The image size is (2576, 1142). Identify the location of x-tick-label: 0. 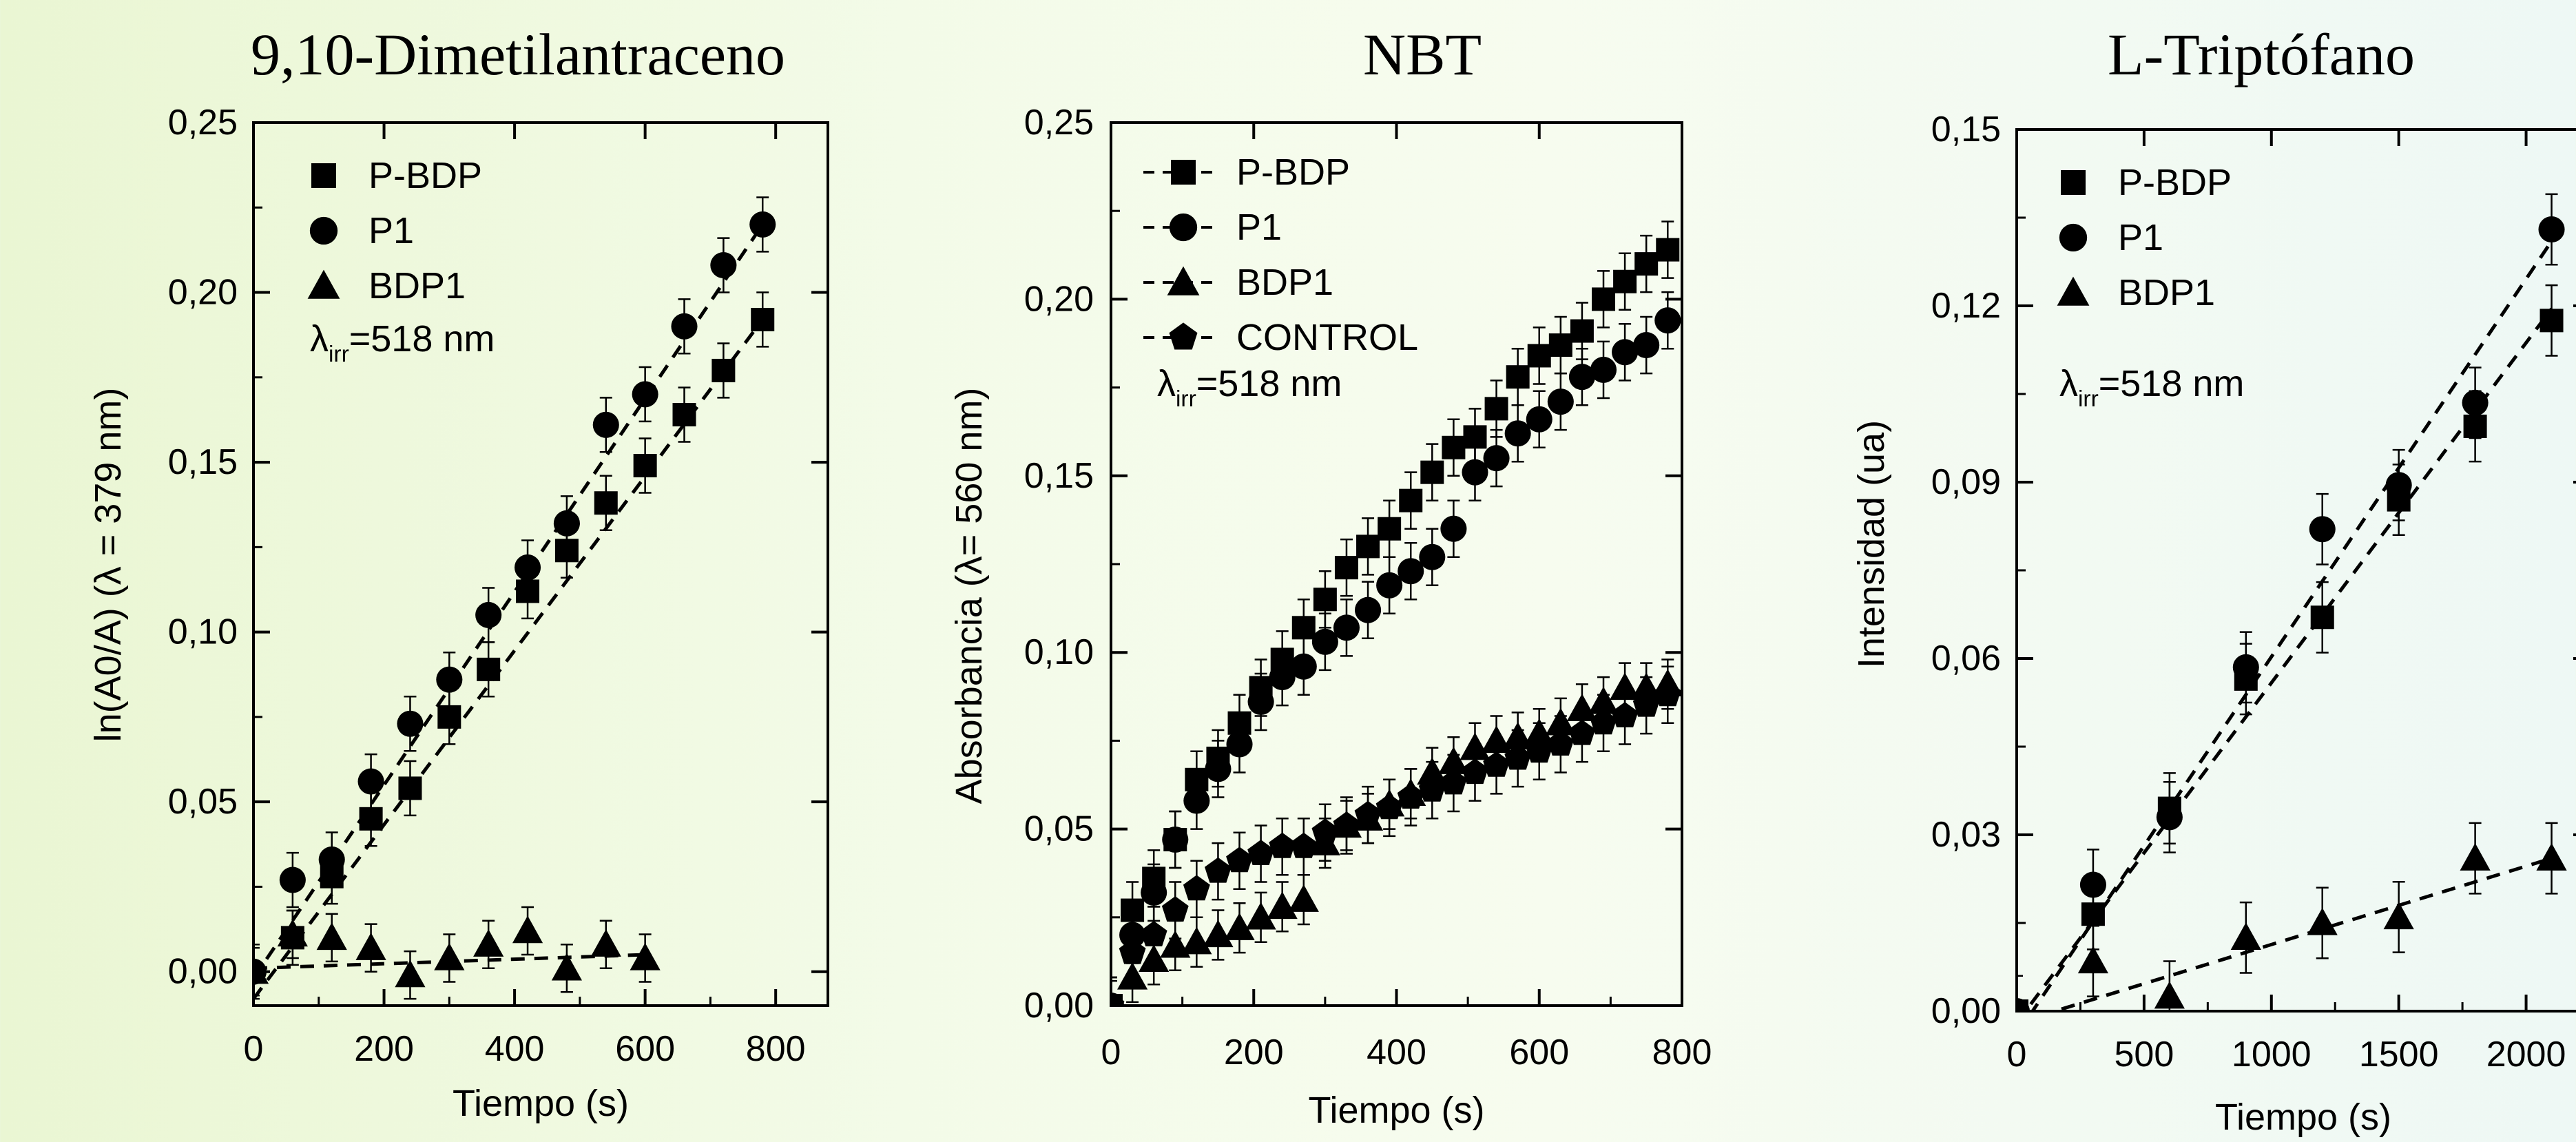
(254, 1049).